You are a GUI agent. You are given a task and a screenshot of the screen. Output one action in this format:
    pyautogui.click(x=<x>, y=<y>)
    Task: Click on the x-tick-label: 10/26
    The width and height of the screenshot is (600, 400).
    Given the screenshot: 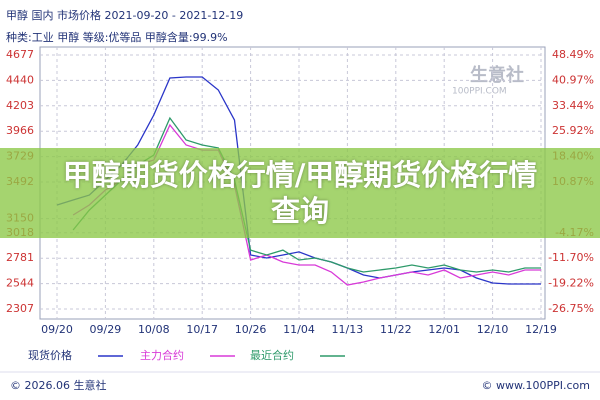 What is the action you would take?
    pyautogui.click(x=251, y=329)
    